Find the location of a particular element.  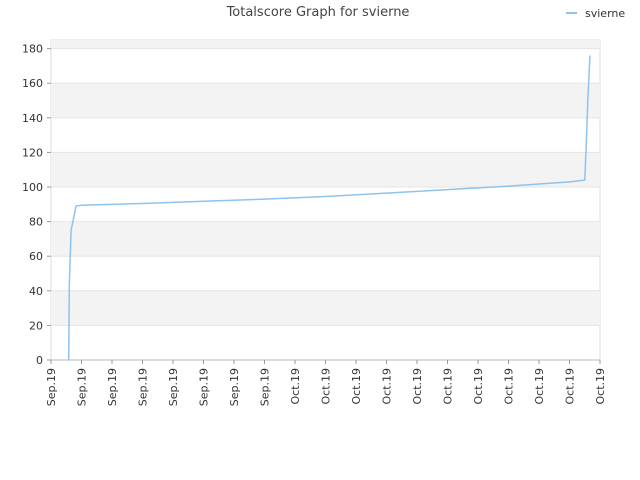

y-tick-label: 140 is located at coordinates (32, 118).